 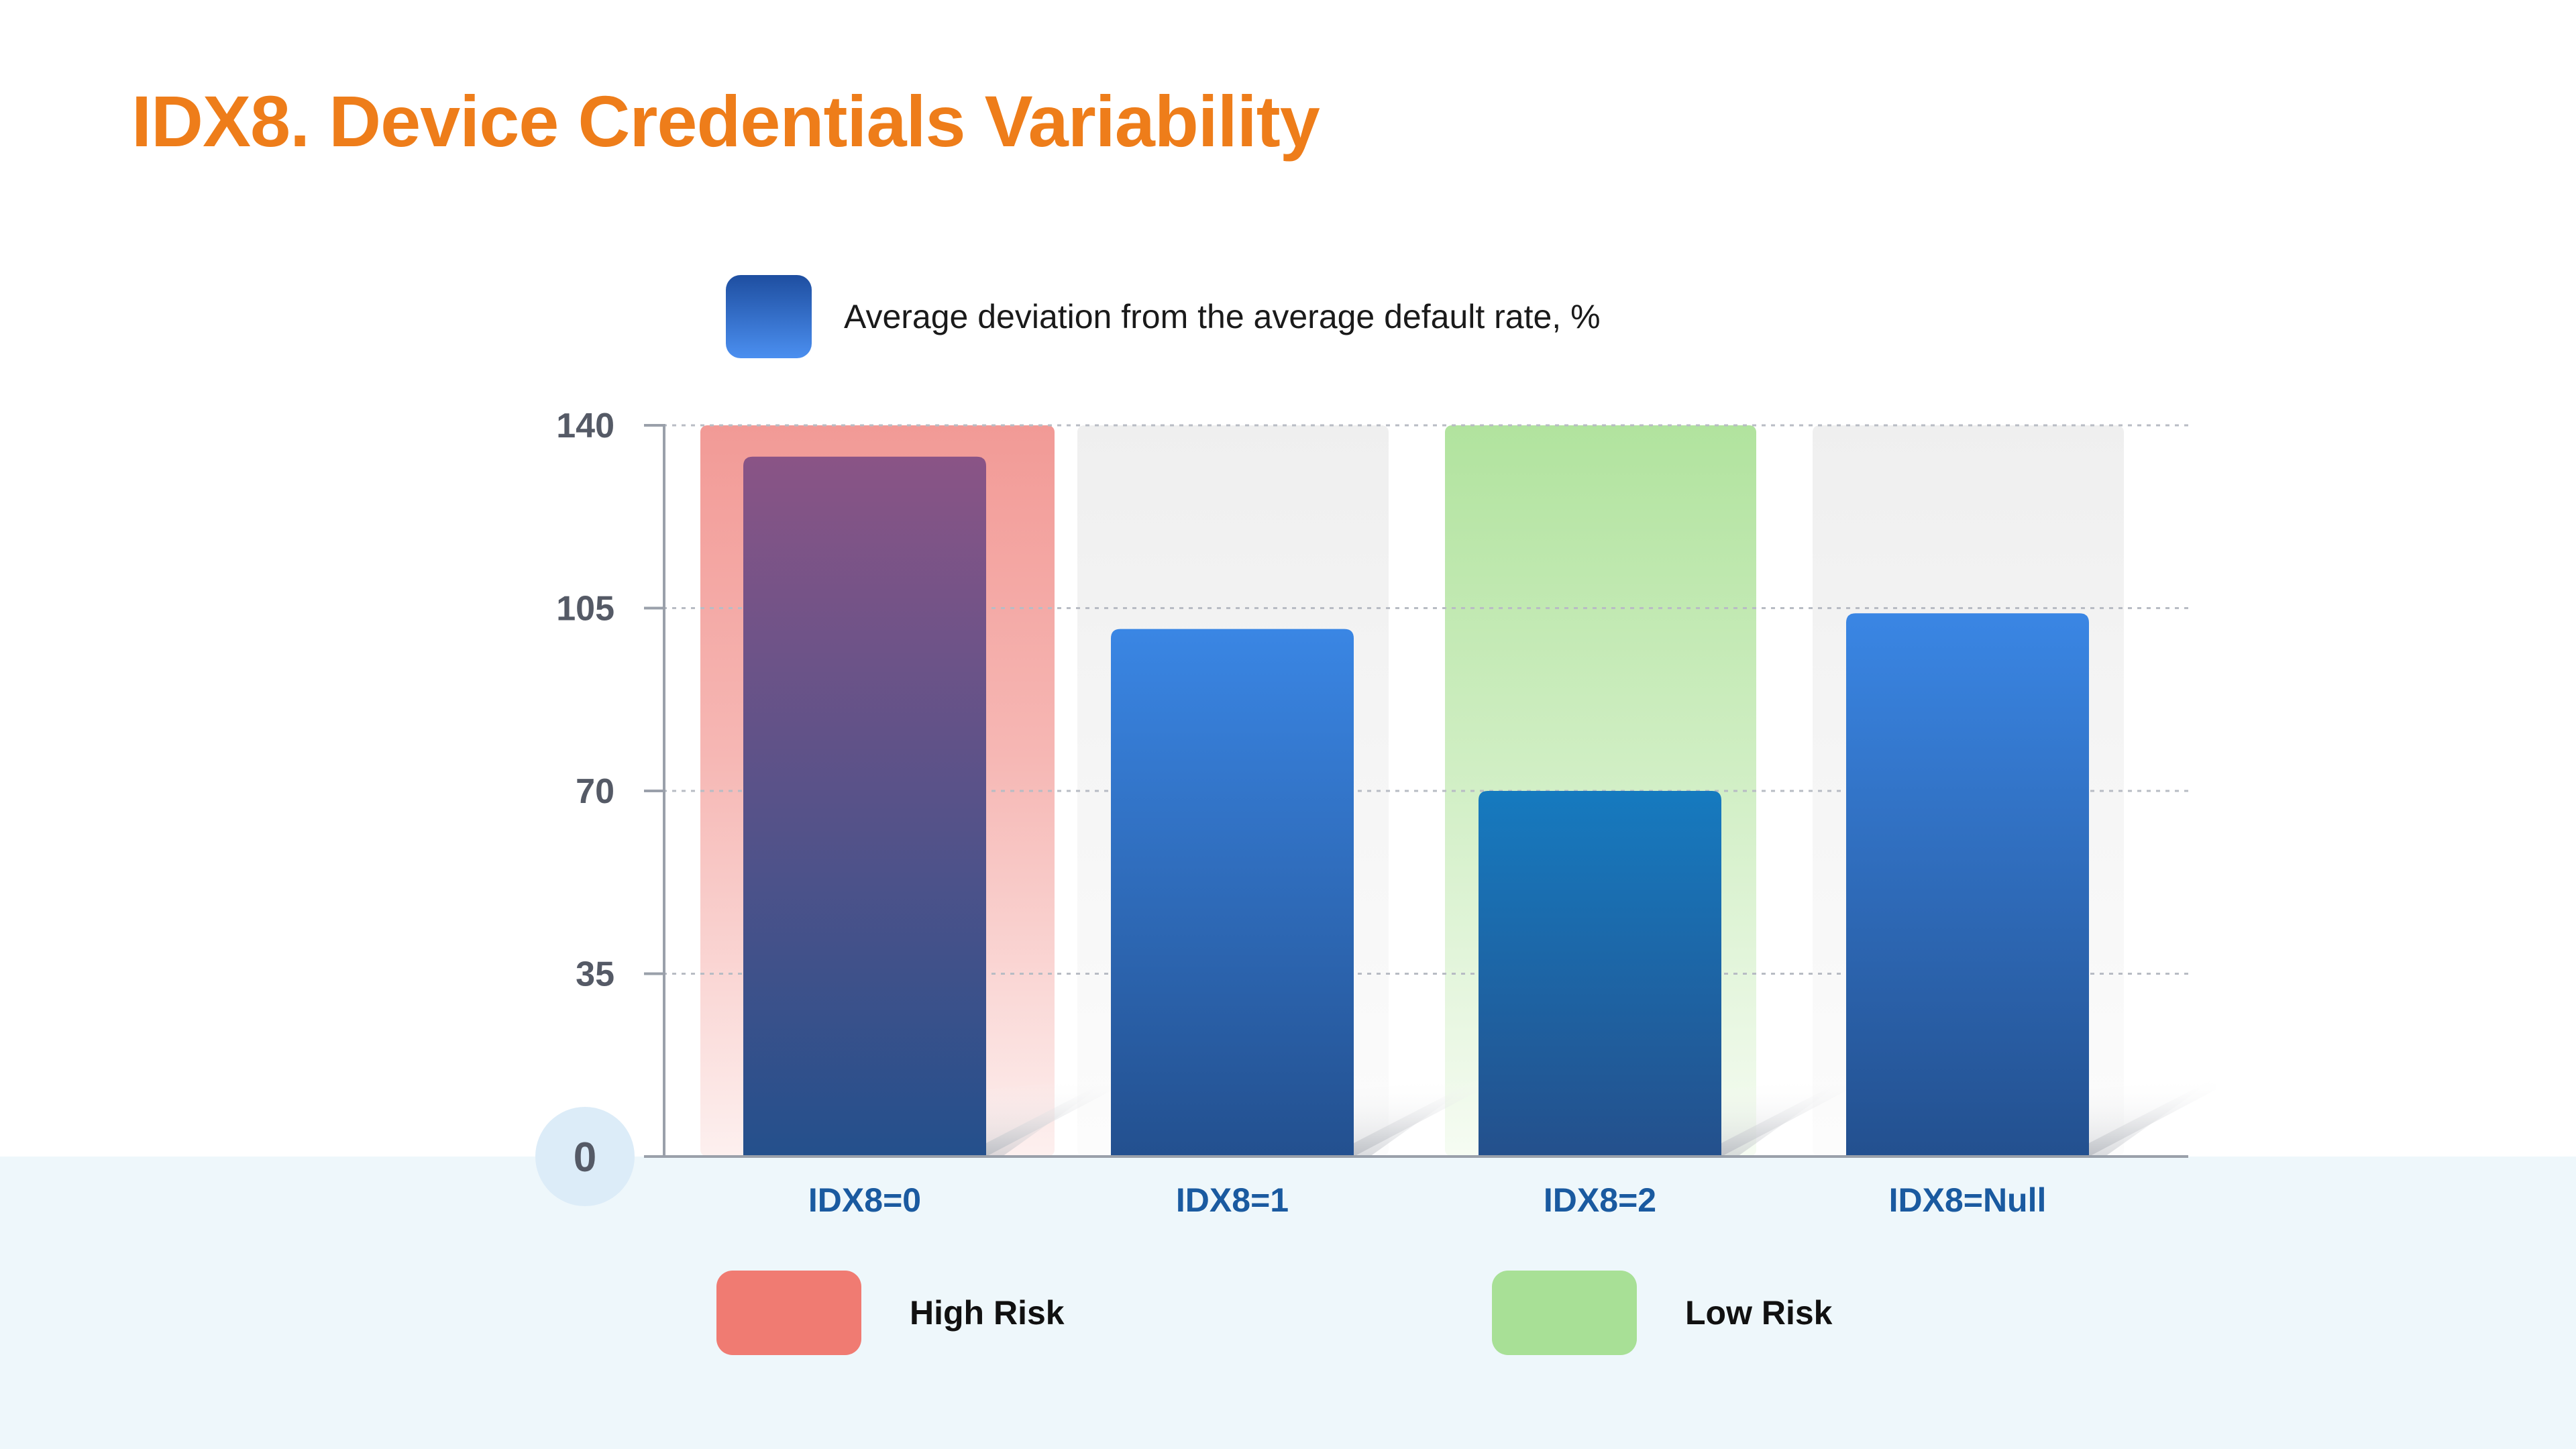 What do you see at coordinates (1759, 1313) in the screenshot?
I see `low-risk-label: Low Risk` at bounding box center [1759, 1313].